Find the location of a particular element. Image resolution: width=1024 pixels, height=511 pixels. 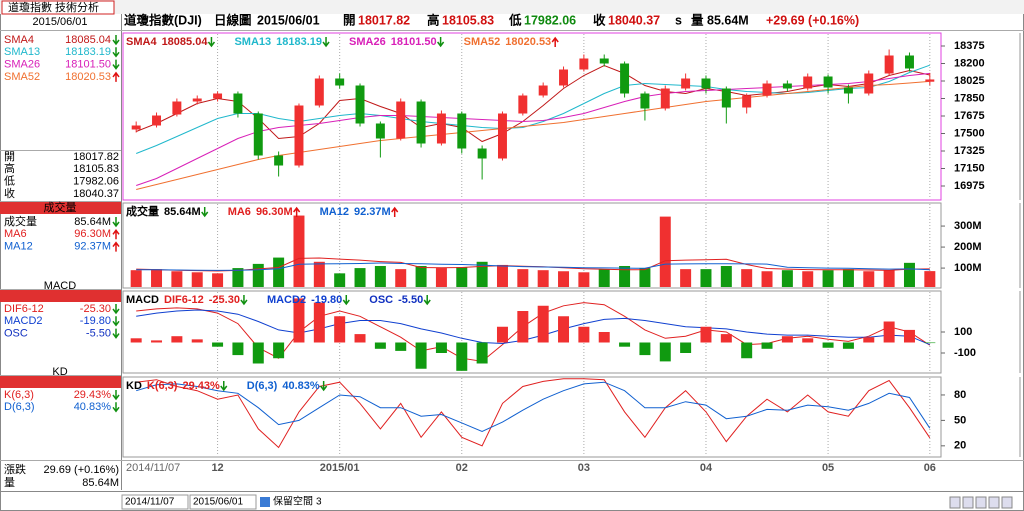

tab-label: 道瓊指數 技術分析 is located at coordinates (53, 7).